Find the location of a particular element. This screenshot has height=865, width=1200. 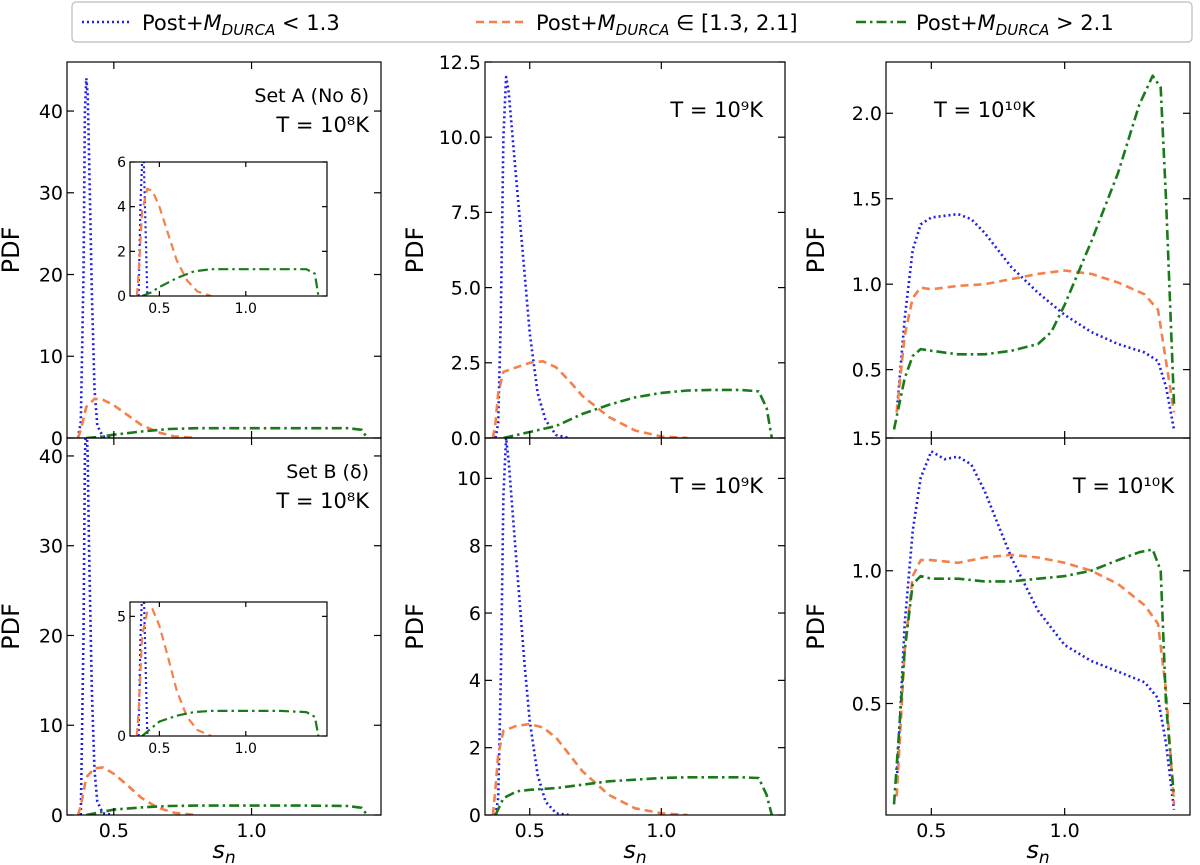

y-tick-label: 2.5 is located at coordinates (466, 364).